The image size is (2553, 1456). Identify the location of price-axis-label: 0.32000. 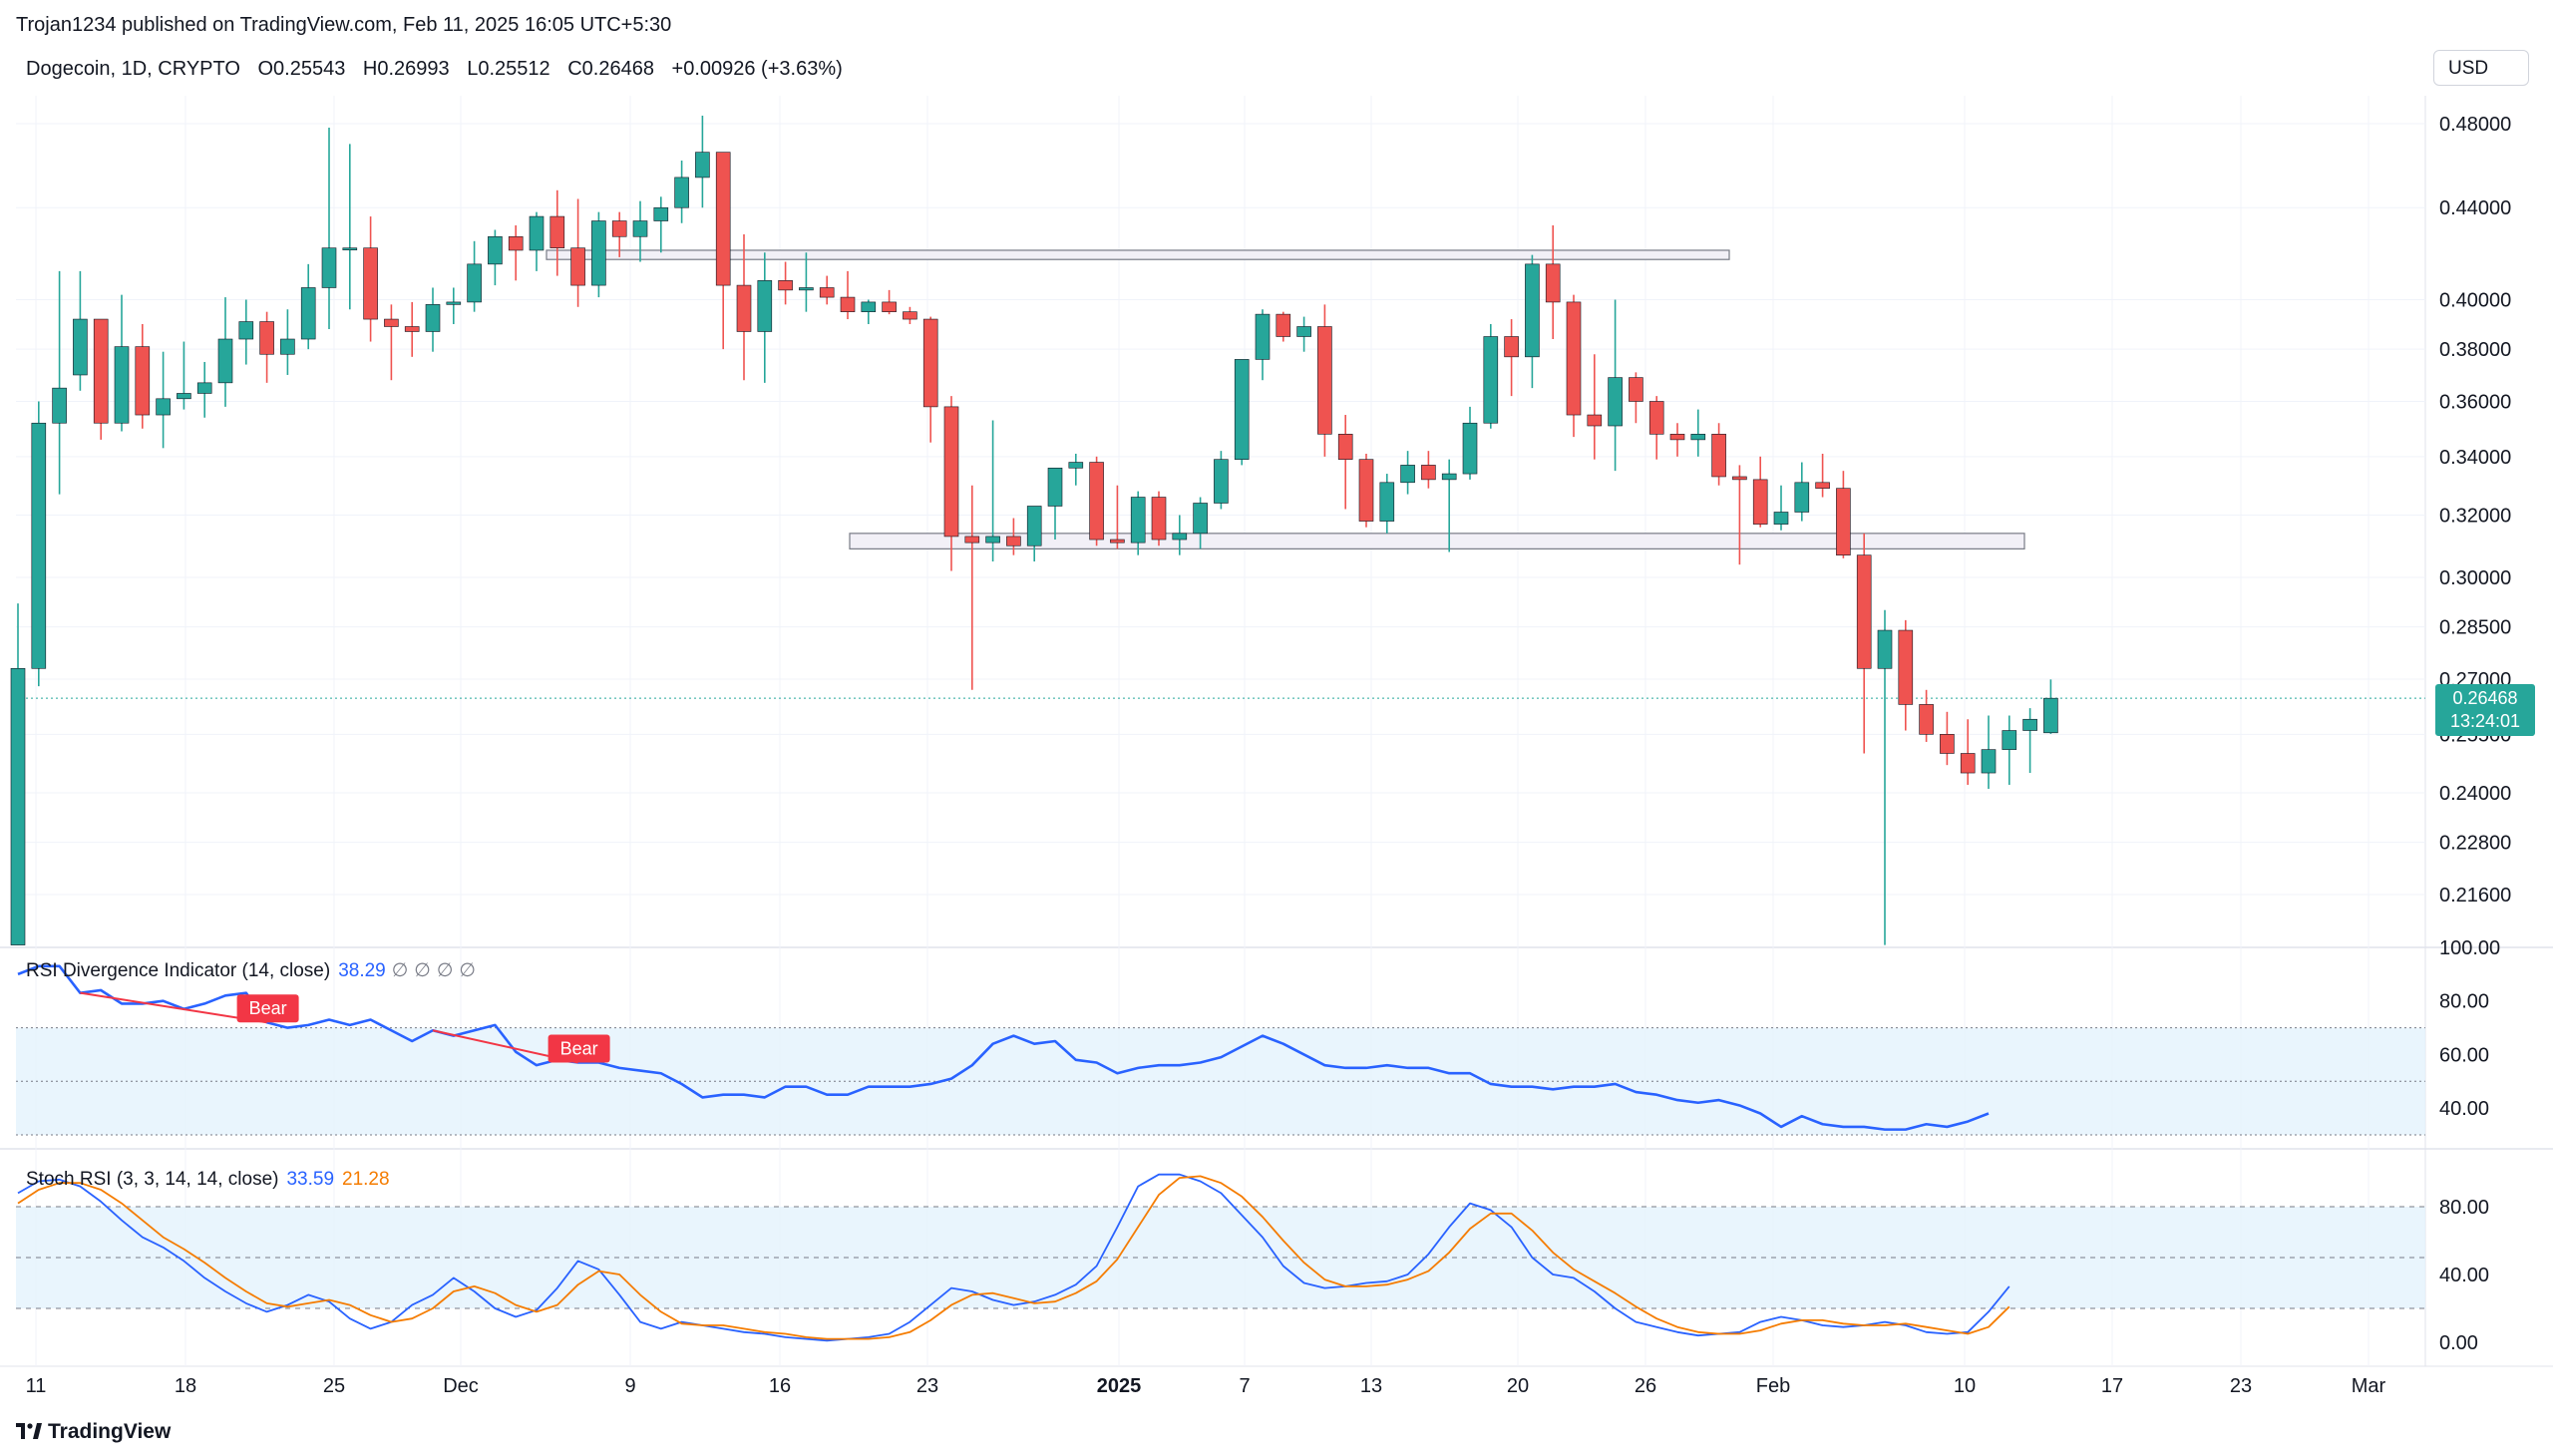
(2475, 517).